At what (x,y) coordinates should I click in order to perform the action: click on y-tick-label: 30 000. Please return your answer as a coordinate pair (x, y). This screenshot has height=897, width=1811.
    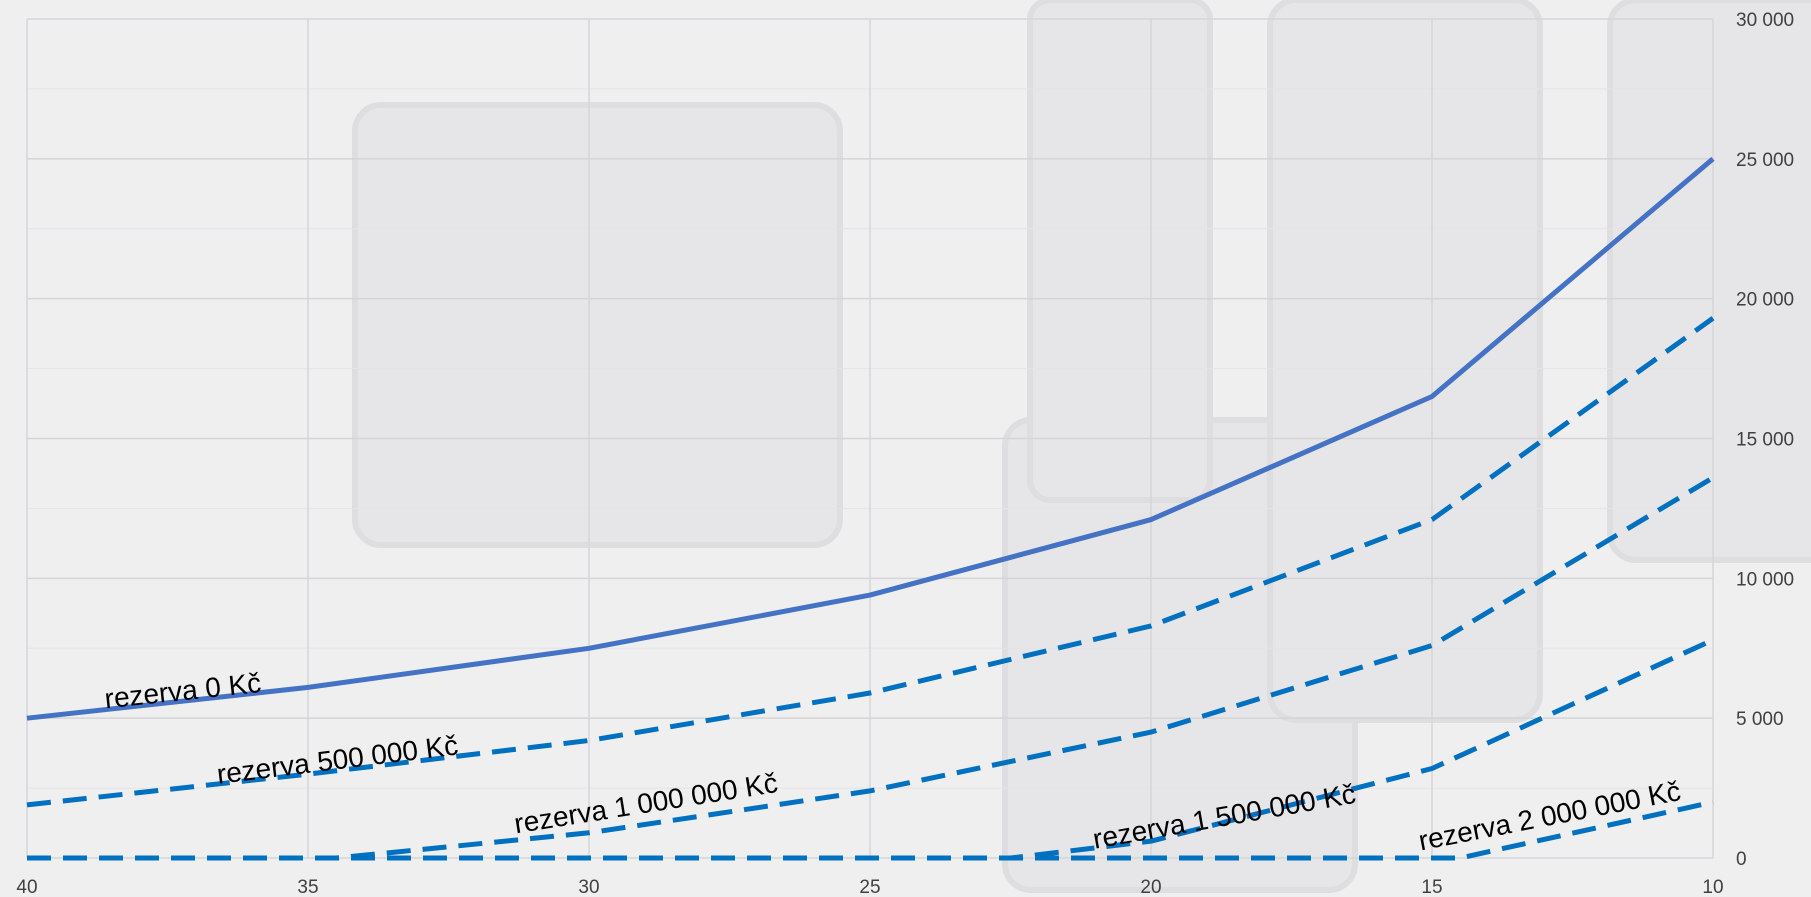
    Looking at the image, I should click on (1765, 20).